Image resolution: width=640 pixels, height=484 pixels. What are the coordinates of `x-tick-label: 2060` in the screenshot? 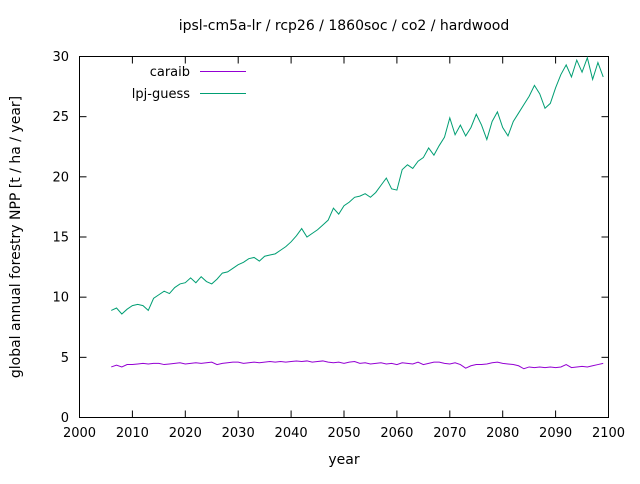 It's located at (396, 433).